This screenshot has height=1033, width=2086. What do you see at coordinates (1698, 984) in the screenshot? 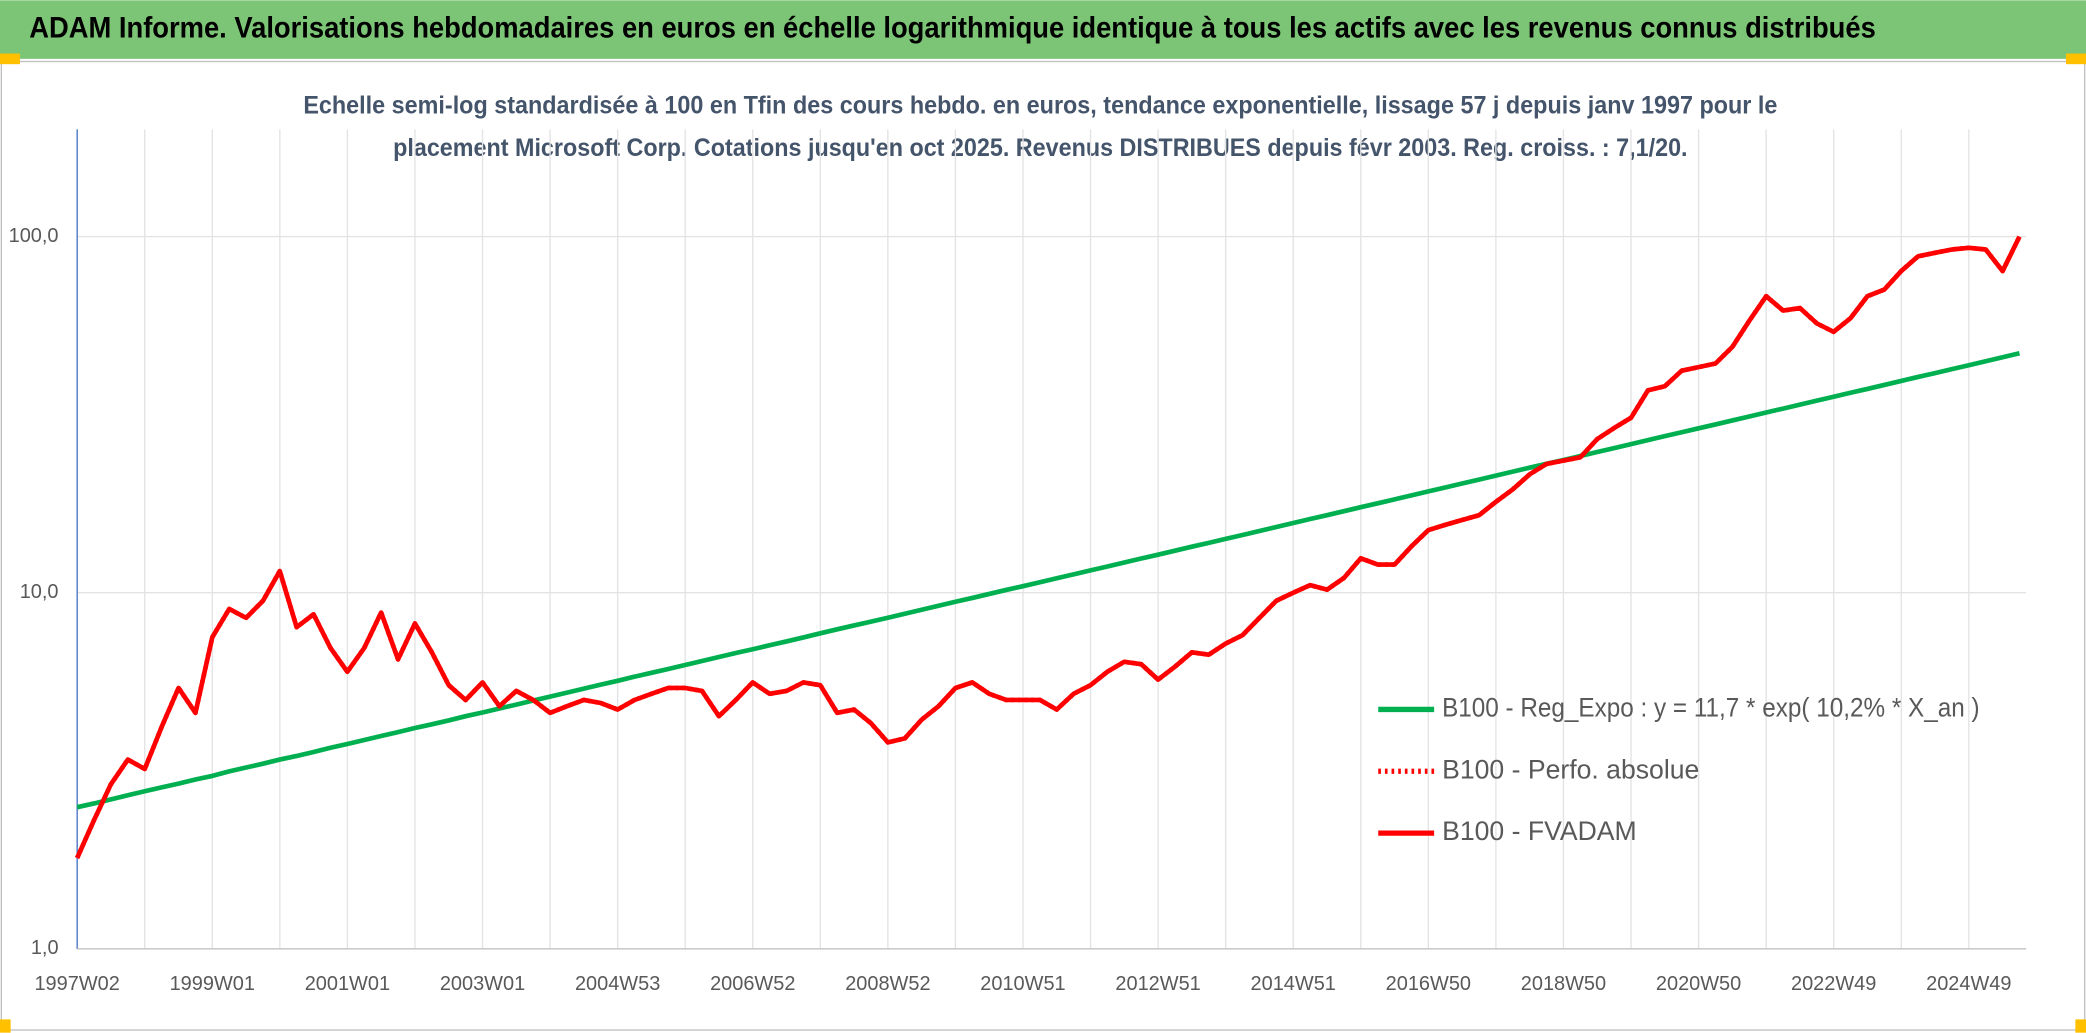
I see `x-tick-label: 2020W50` at bounding box center [1698, 984].